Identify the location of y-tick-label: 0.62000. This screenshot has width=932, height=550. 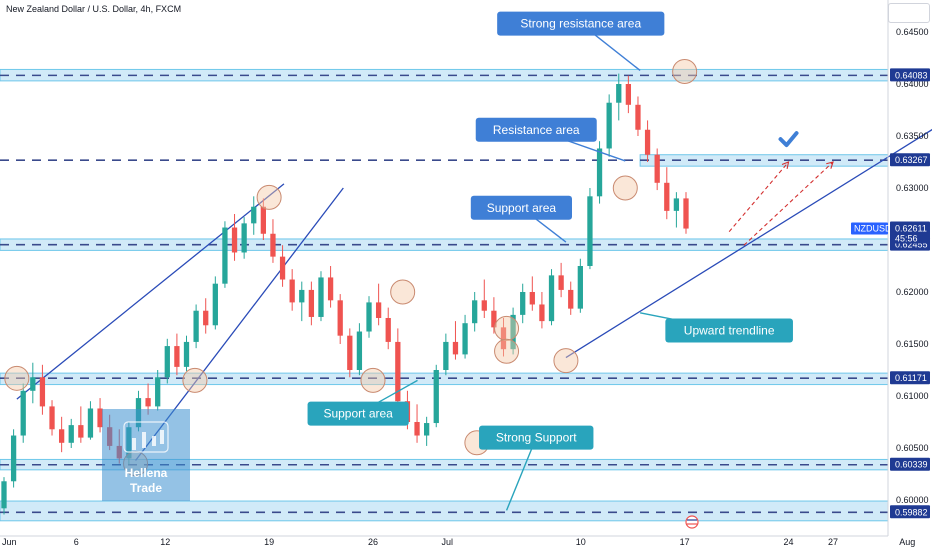
(912, 292).